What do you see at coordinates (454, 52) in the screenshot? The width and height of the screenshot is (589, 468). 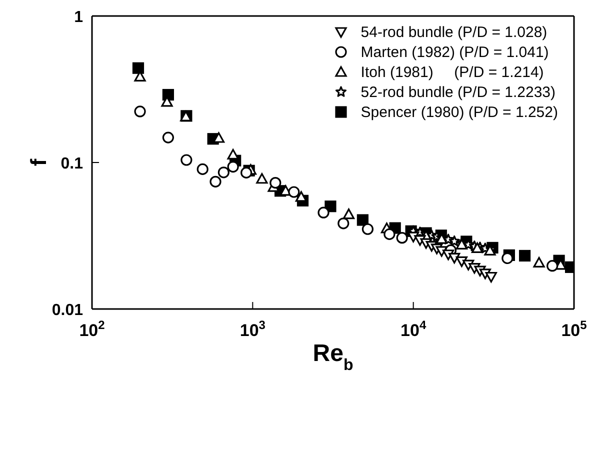 I see `legend-label: Marten (1982) (P/D = 1.041)` at bounding box center [454, 52].